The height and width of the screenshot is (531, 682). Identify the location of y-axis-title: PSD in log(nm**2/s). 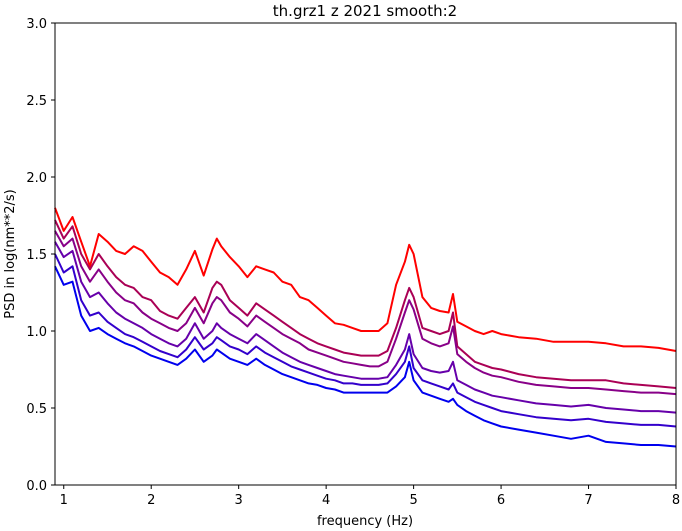
(10, 254).